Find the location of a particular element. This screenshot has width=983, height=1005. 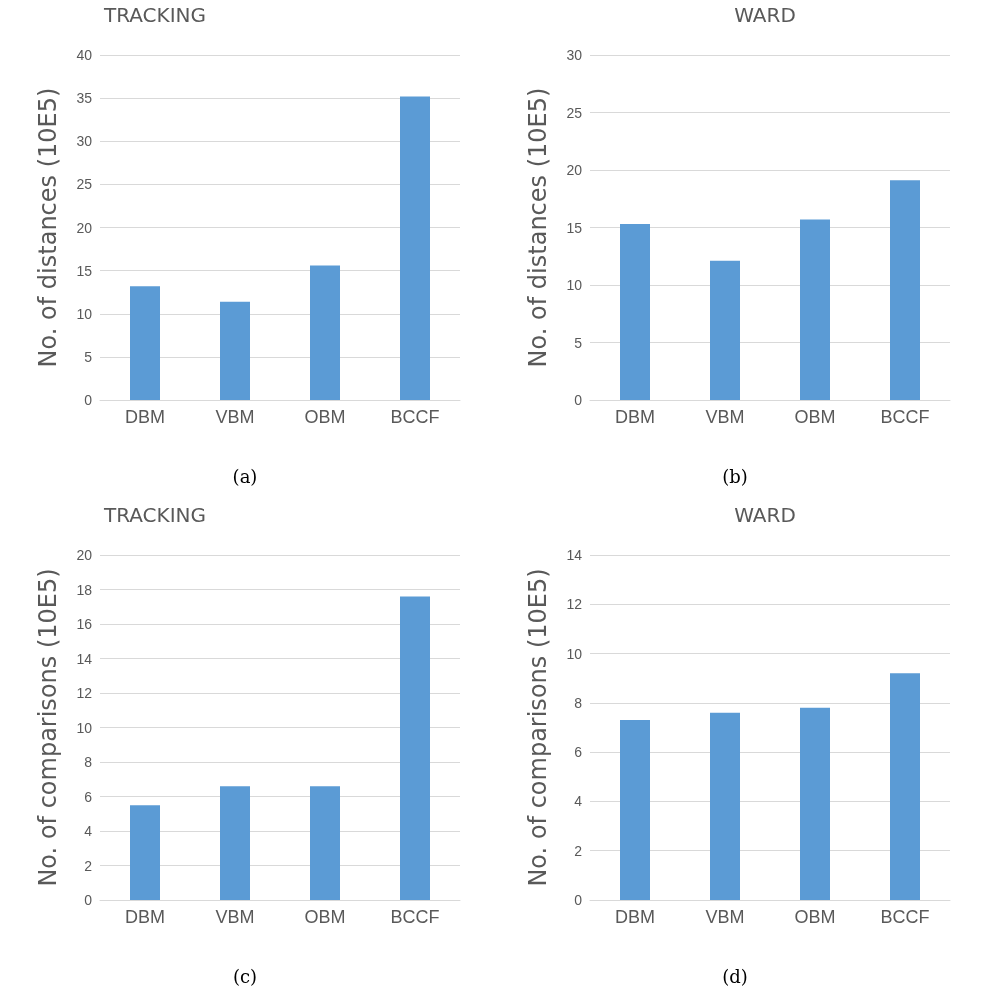

y-tick-label: 16 is located at coordinates (84, 624).